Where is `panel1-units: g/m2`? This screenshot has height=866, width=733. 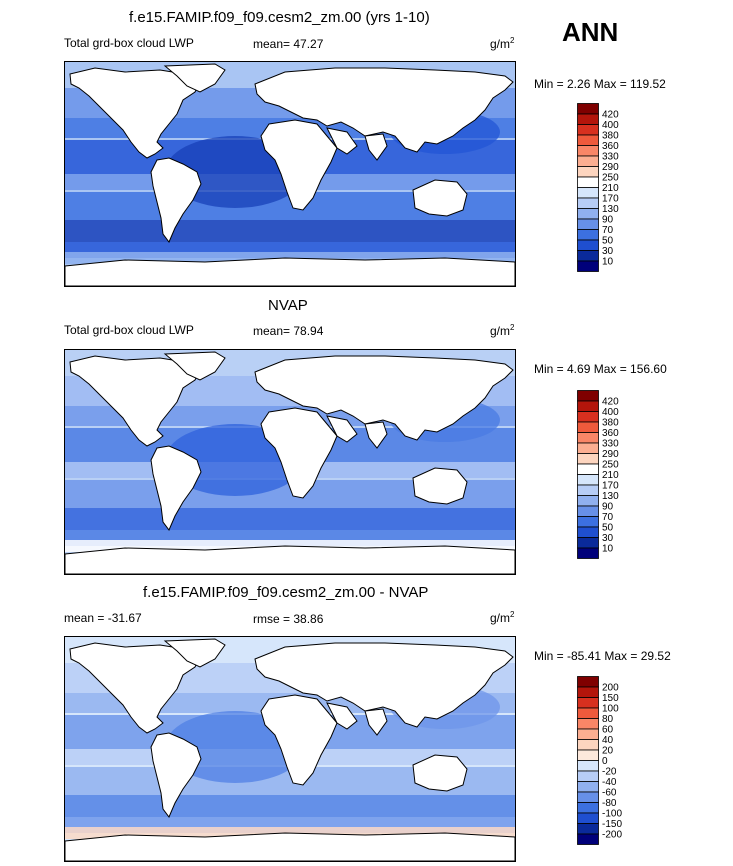
panel1-units: g/m2 is located at coordinates (502, 43).